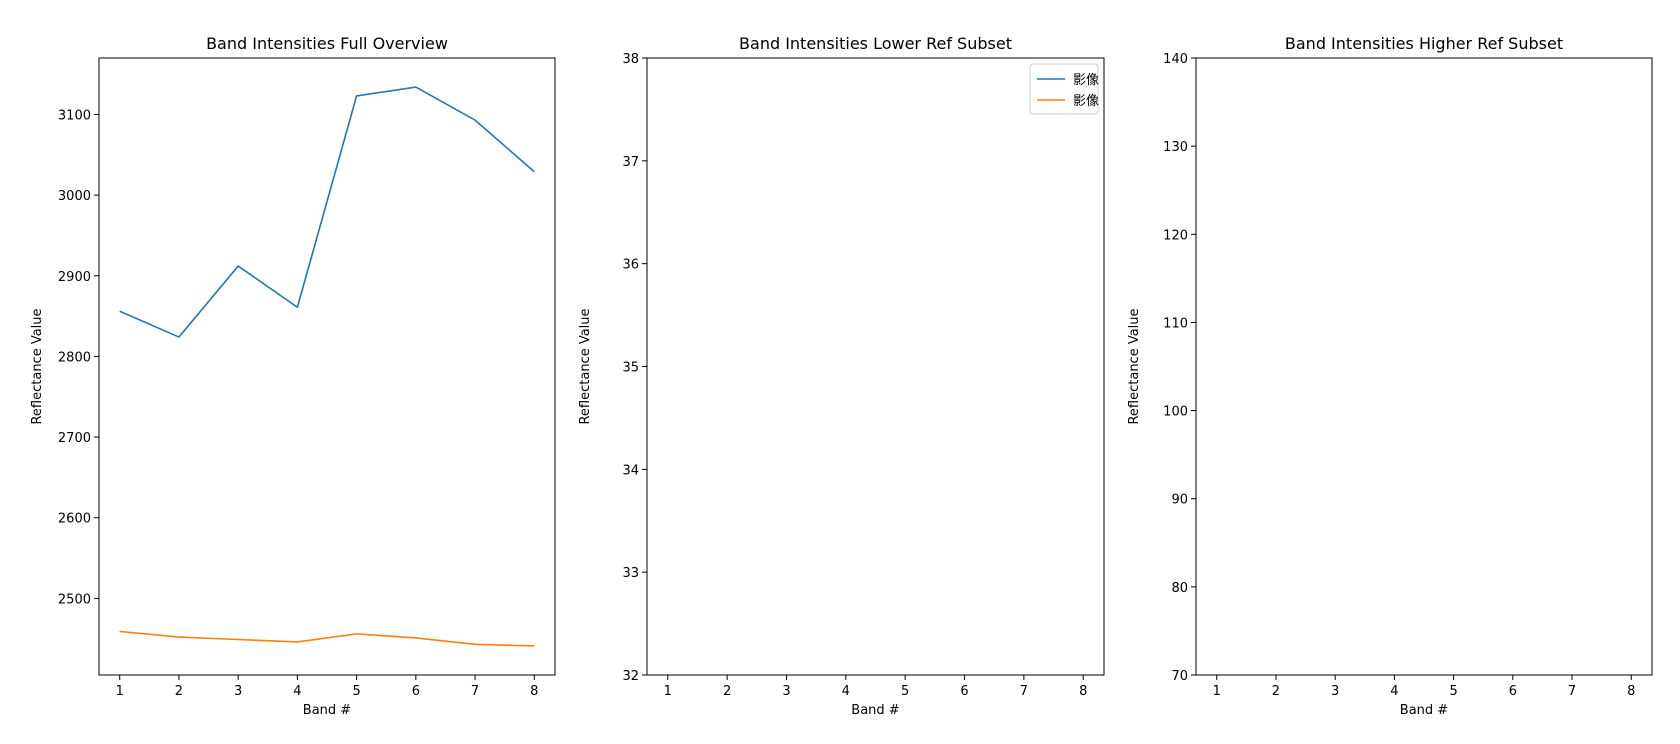 Image resolution: width=1680 pixels, height=744 pixels. Describe the element at coordinates (74, 115) in the screenshot. I see `y-tick-label: 3100` at that location.